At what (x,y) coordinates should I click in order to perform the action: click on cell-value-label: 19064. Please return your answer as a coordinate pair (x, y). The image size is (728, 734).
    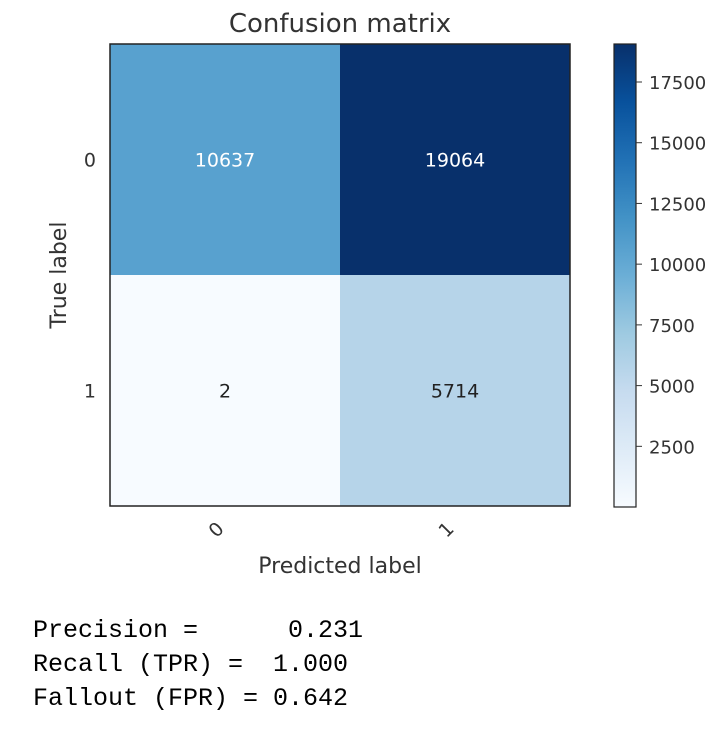
    Looking at the image, I should click on (455, 161).